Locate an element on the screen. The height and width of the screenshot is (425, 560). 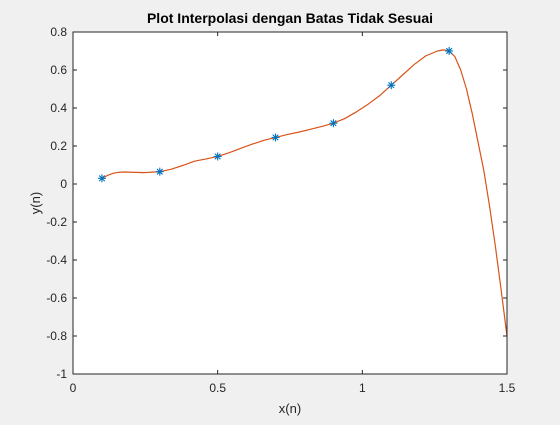
x-axis-label: x(n) is located at coordinates (290, 408).